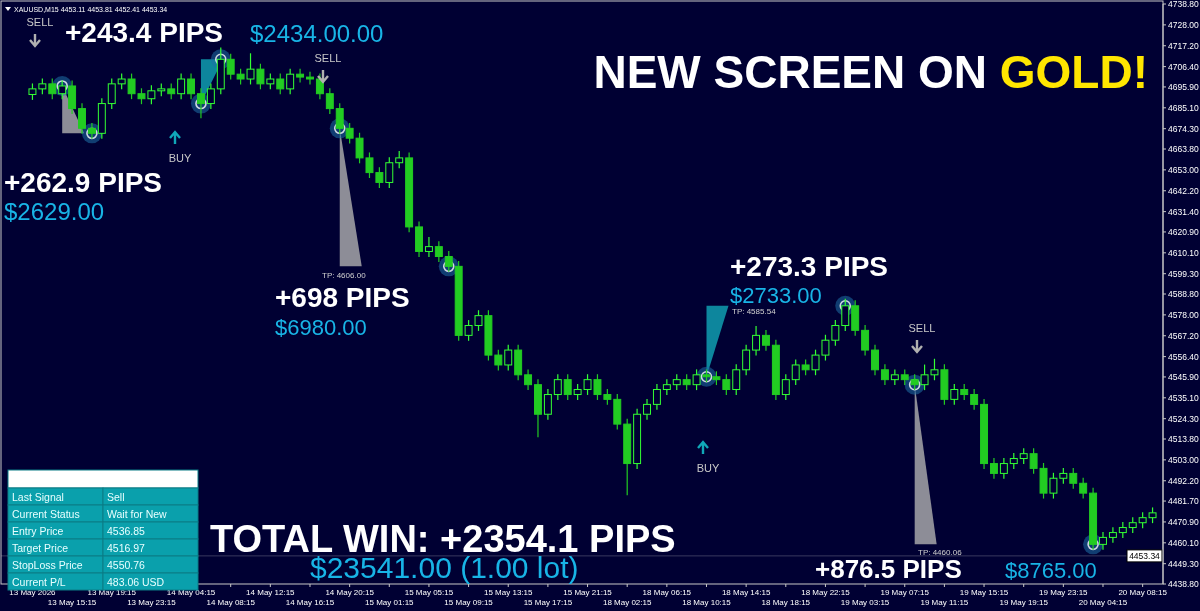 Image resolution: width=1200 pixels, height=611 pixels. Describe the element at coordinates (776, 295) in the screenshot. I see `annotation: $2733.00` at that location.